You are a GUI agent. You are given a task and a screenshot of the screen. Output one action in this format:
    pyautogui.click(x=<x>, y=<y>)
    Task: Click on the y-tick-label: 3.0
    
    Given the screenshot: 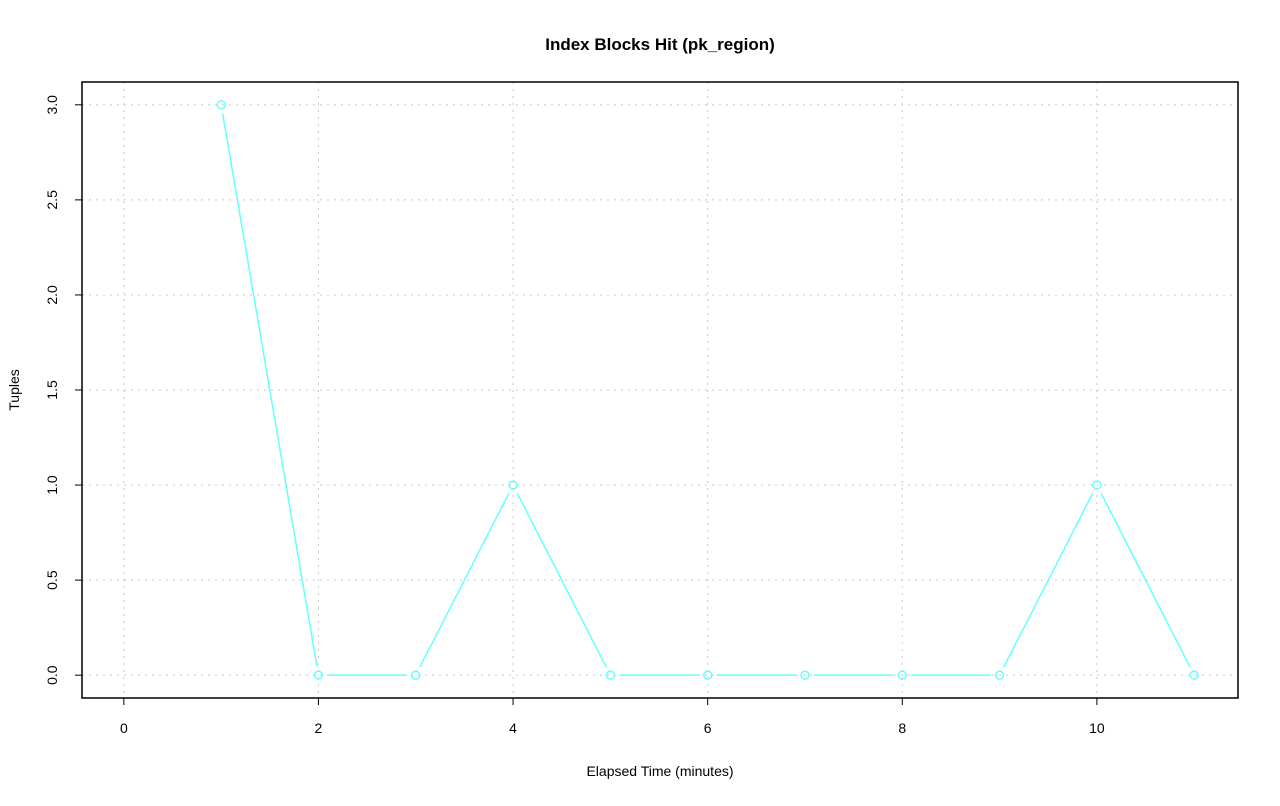 What is the action you would take?
    pyautogui.click(x=52, y=105)
    